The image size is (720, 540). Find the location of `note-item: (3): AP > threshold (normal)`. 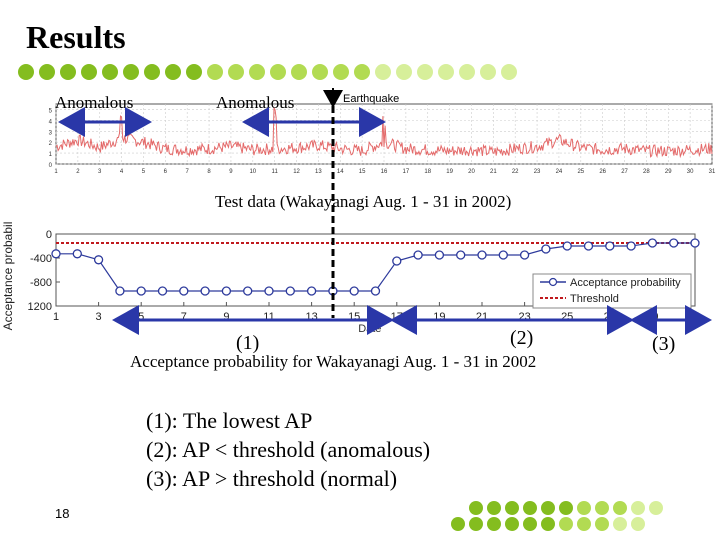

note-item: (3): AP > threshold (normal) is located at coordinates (272, 478).